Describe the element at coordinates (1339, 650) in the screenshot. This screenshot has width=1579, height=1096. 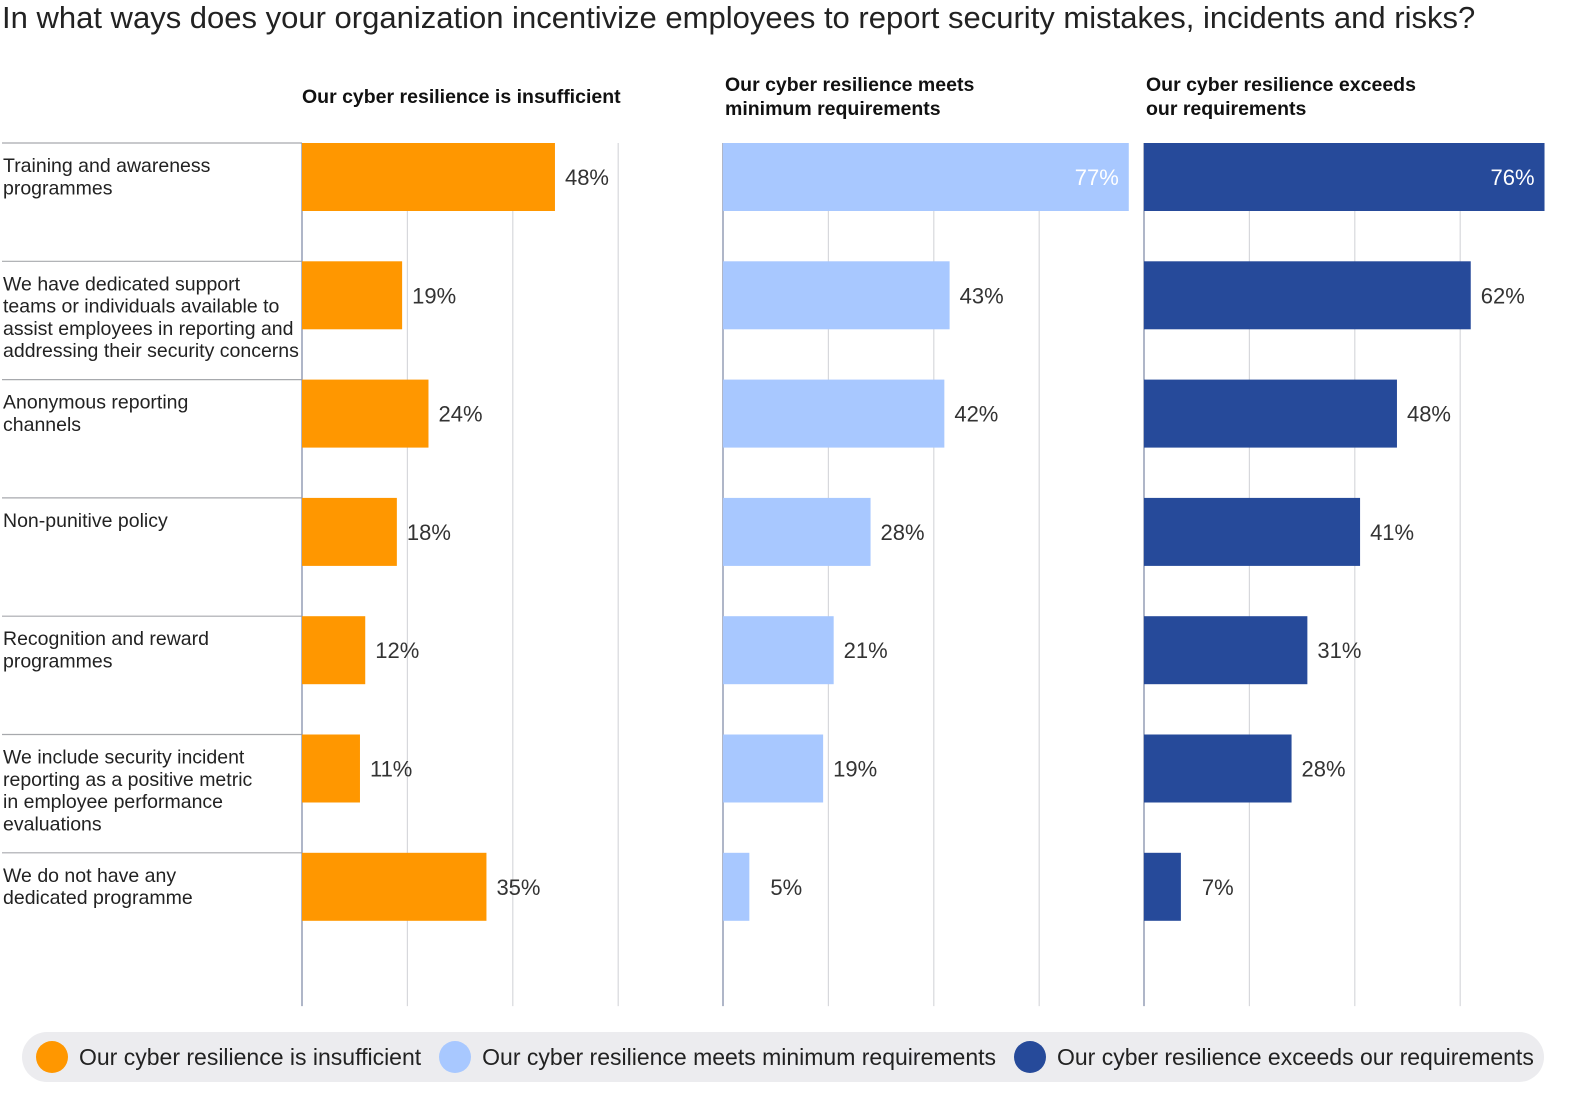
I see `data-label: 31%` at that location.